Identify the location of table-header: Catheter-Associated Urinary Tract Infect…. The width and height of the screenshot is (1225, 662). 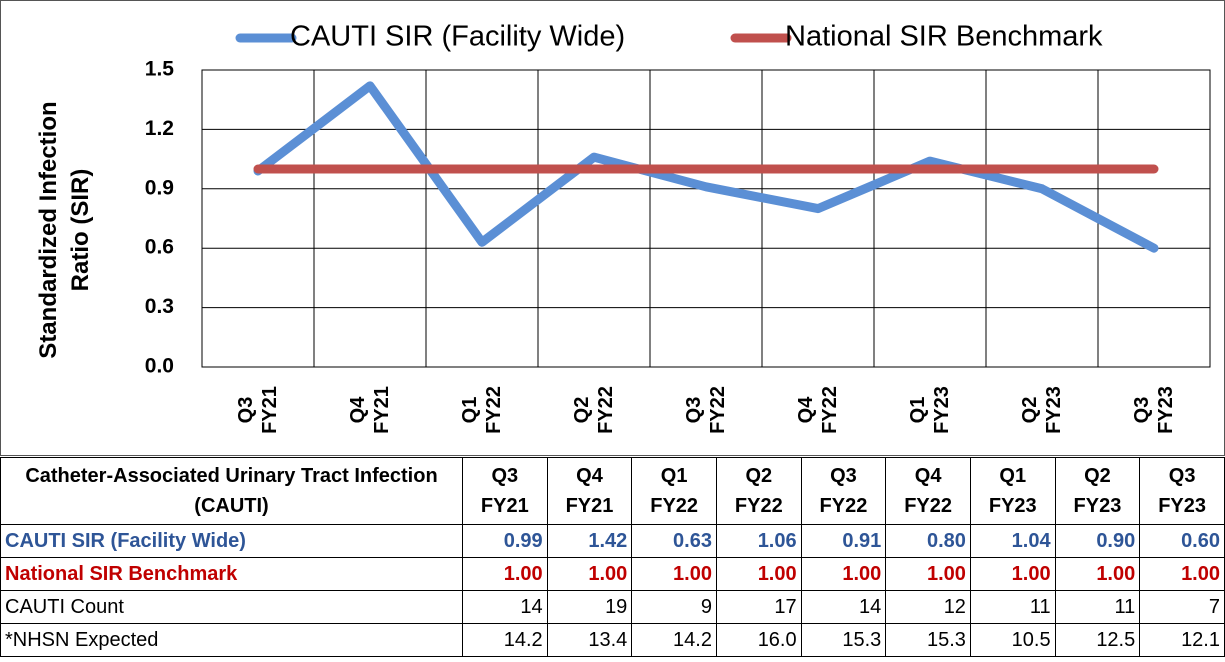
(231, 491).